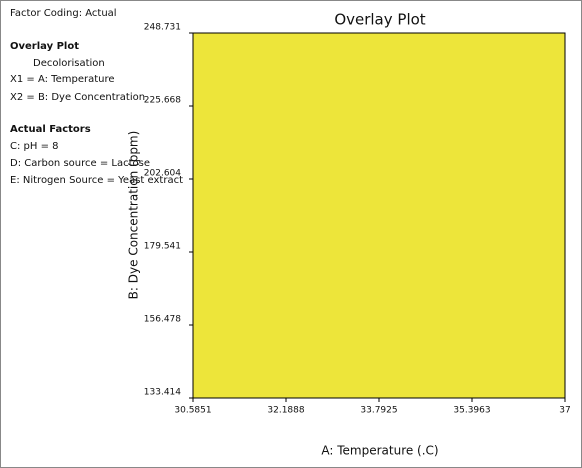 Image resolution: width=582 pixels, height=468 pixels. I want to click on x-axis-label: A: Temperature (.C), so click(379, 451).